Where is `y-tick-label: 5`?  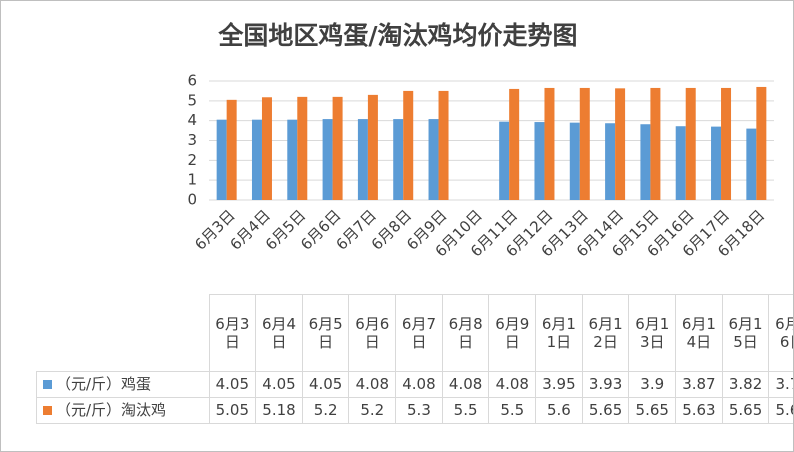
y-tick-label: 5 is located at coordinates (192, 100).